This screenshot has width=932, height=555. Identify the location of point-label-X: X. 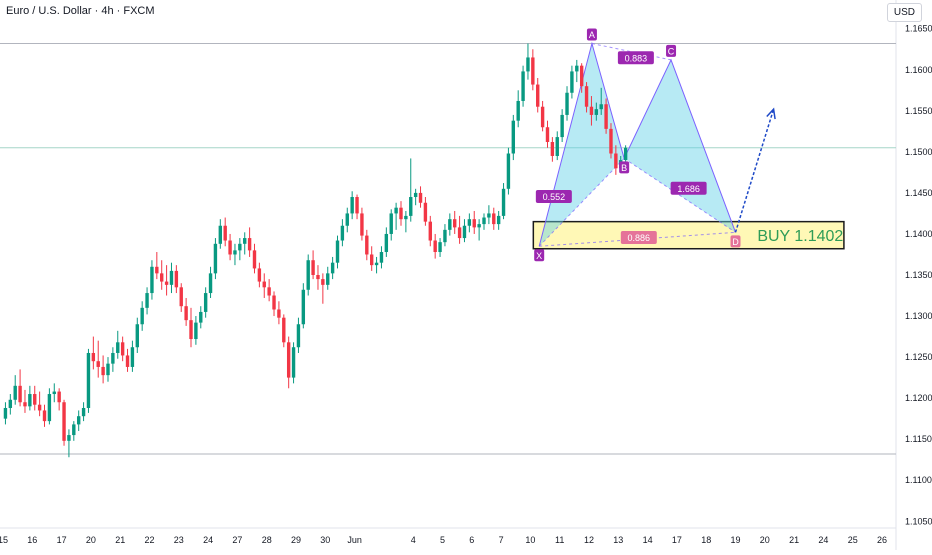
(539, 256).